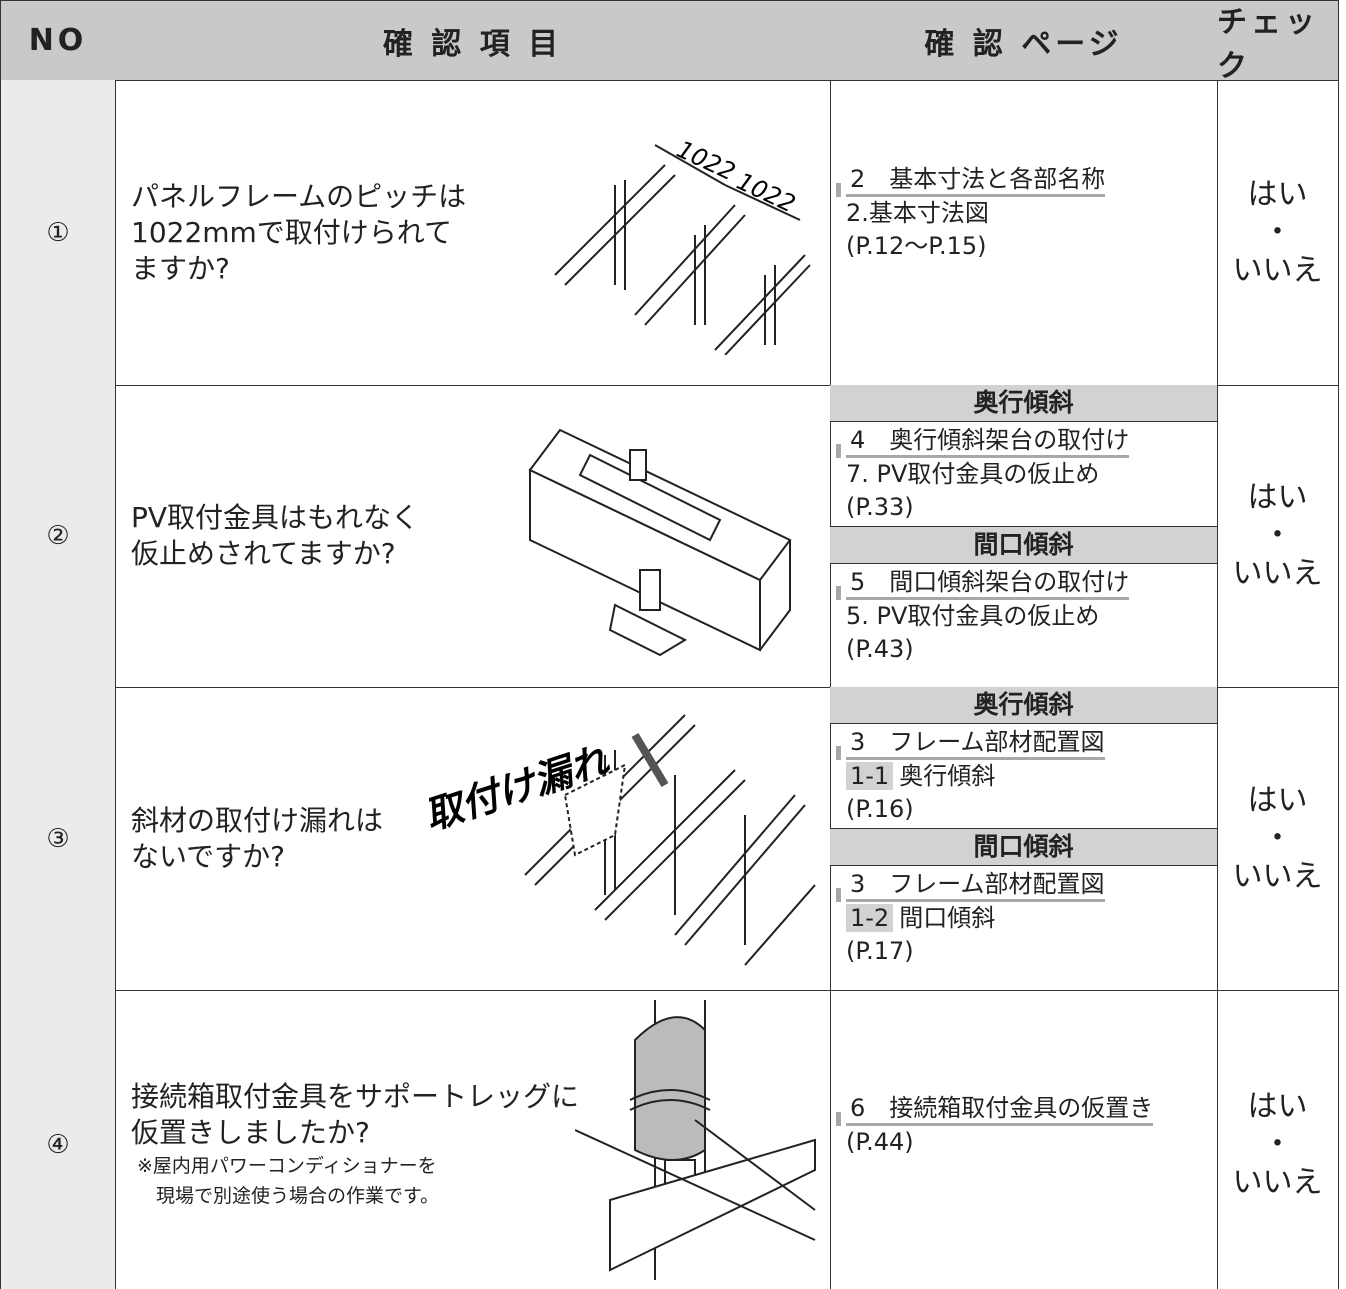 Image resolution: width=1346 pixels, height=1289 pixels. I want to click on sub-text: 間口傾斜, so click(947, 918).